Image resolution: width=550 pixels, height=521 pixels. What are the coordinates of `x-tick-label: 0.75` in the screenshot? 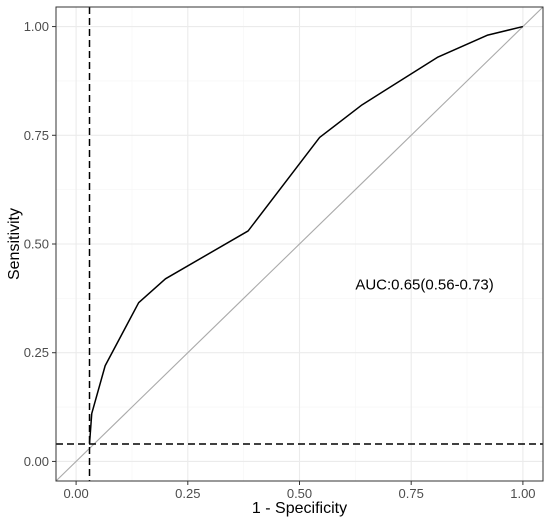 It's located at (411, 493).